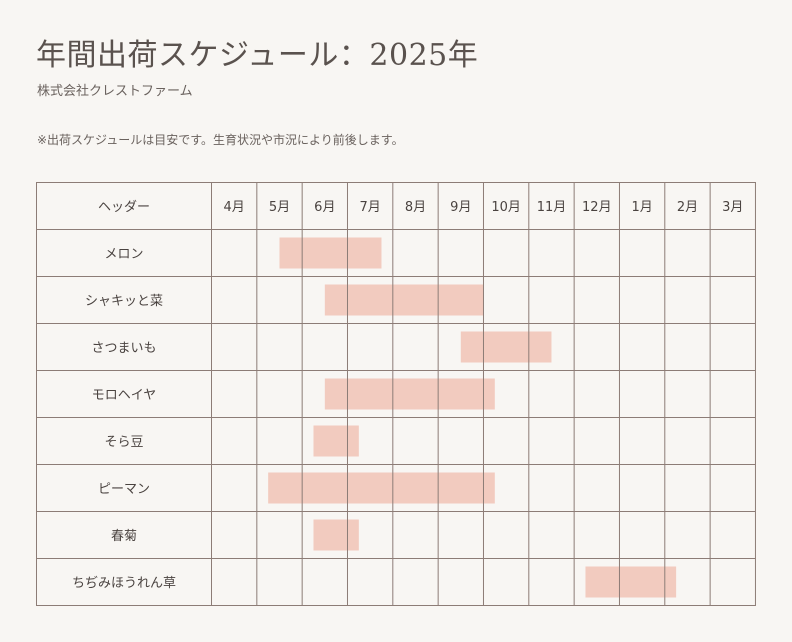 Image resolution: width=792 pixels, height=642 pixels. Describe the element at coordinates (552, 207) in the screenshot. I see `month-label: 11月` at that location.